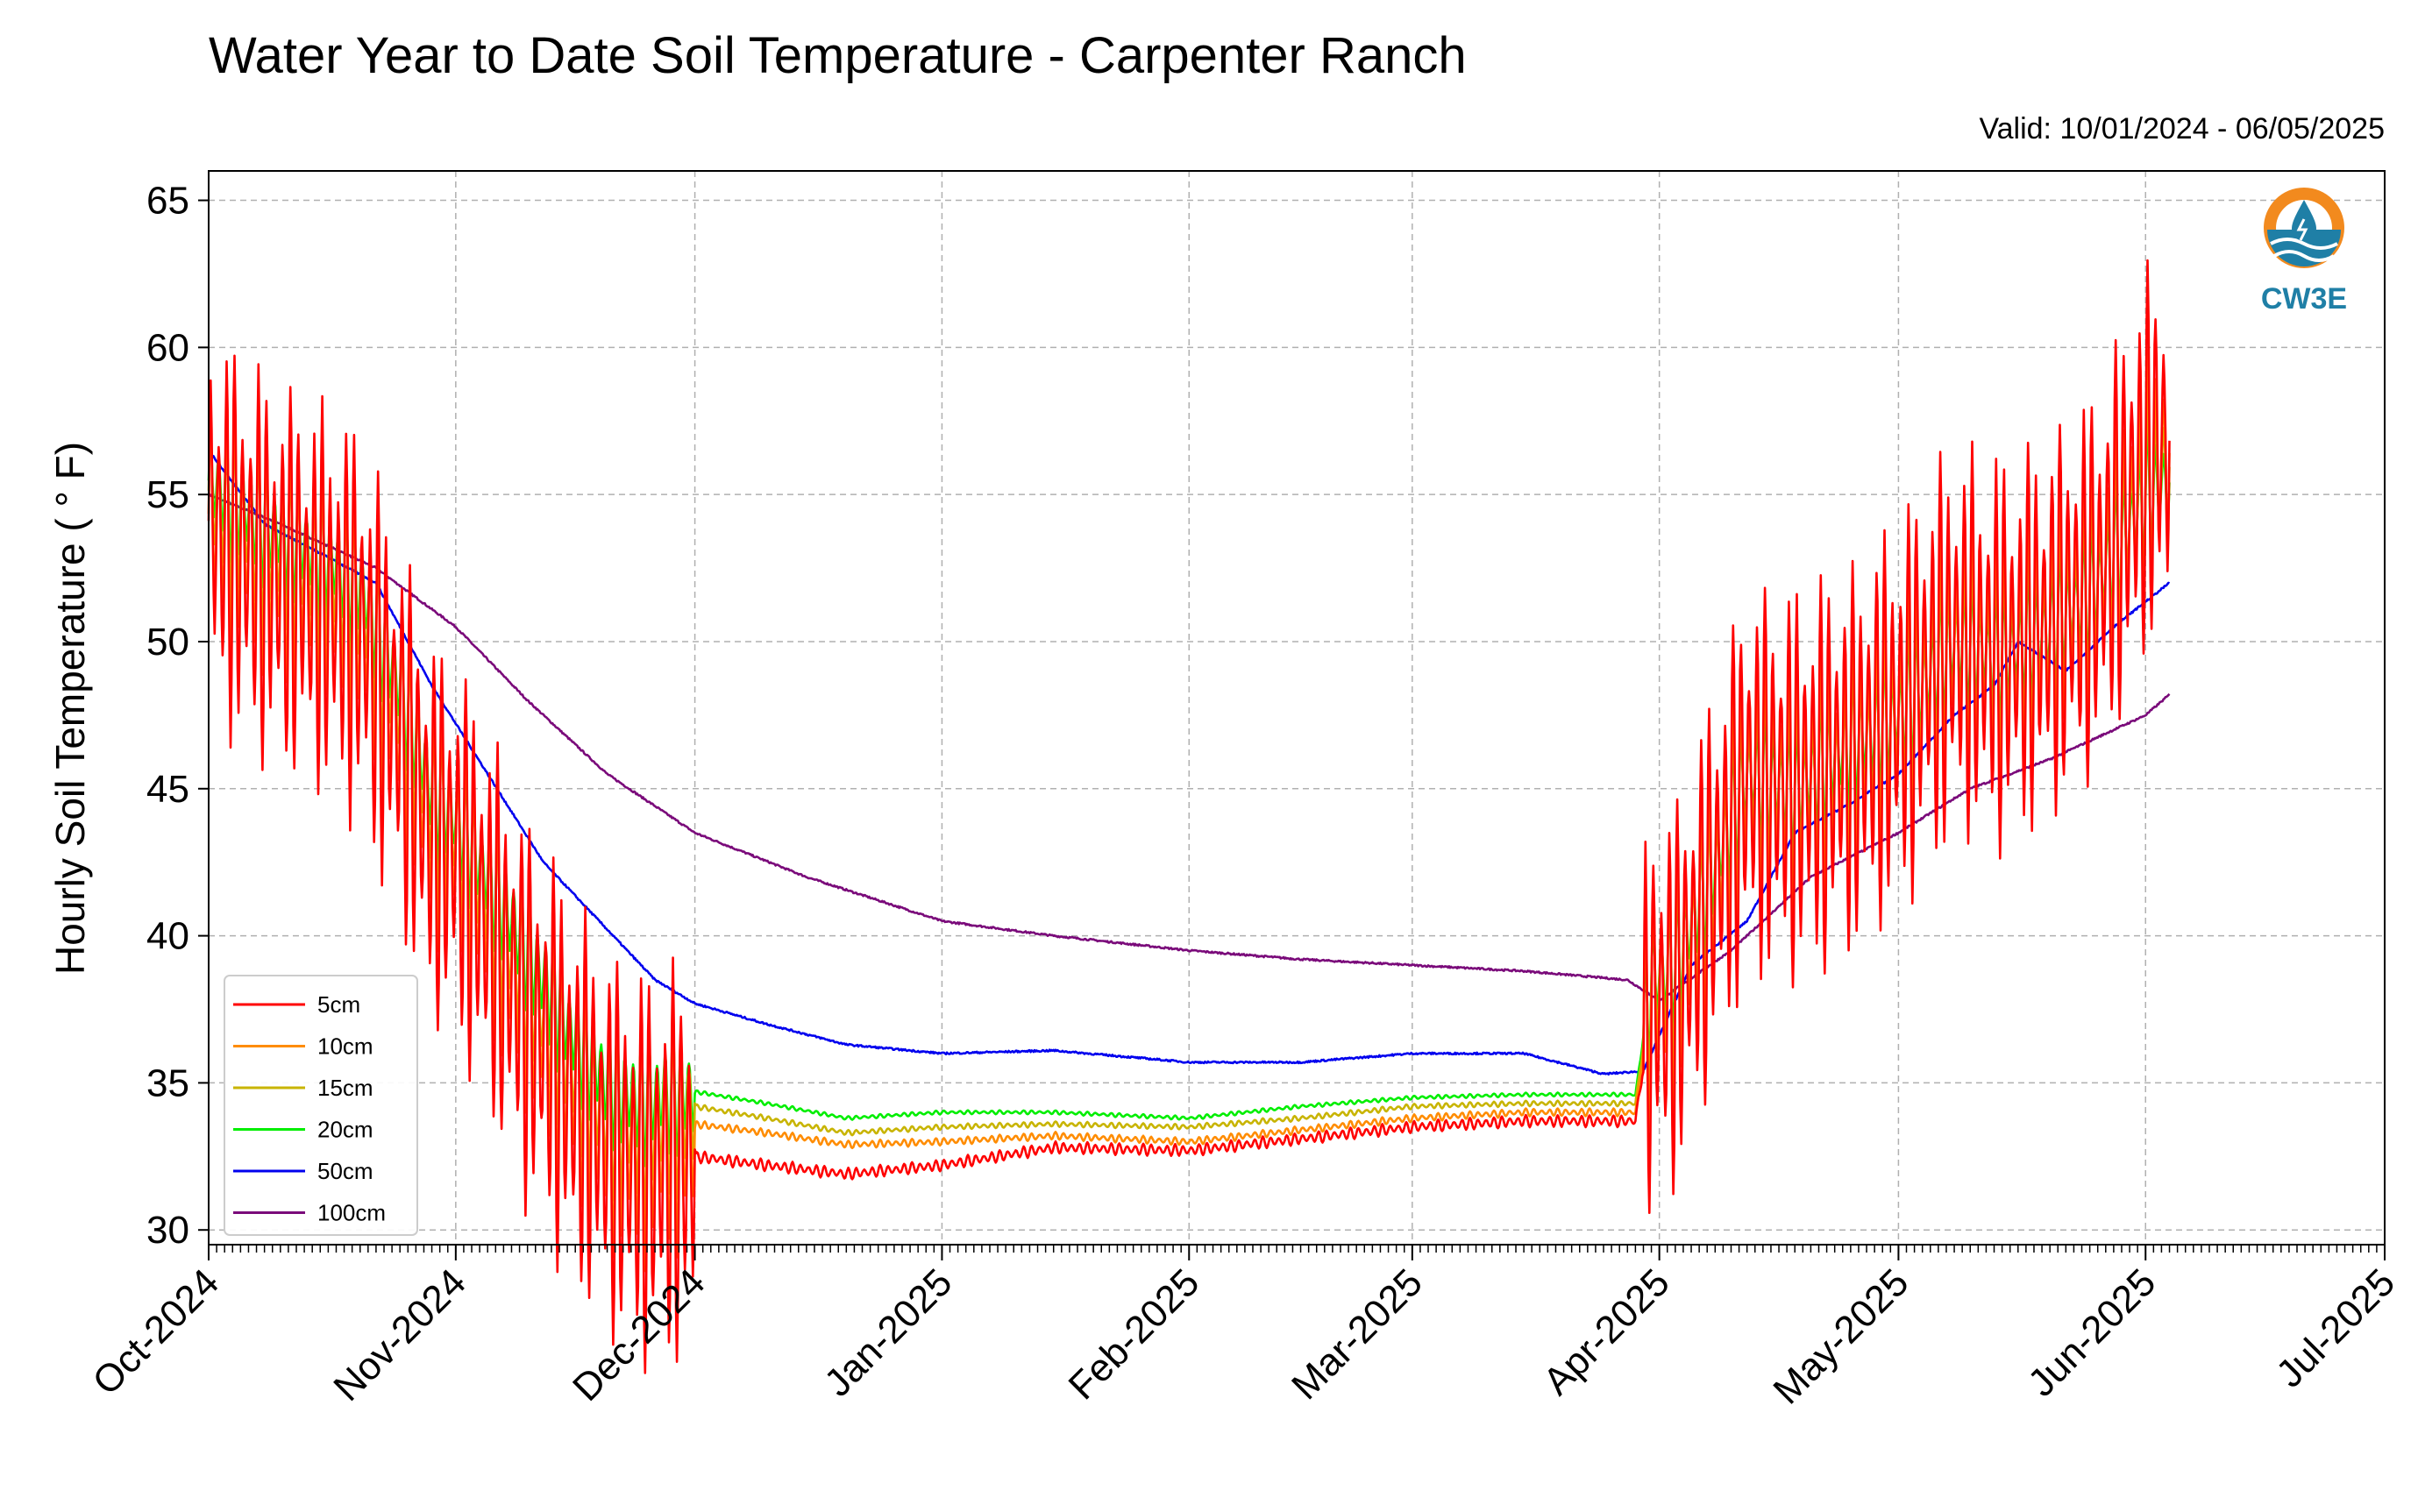  I want to click on y-tick-label: 60, so click(167, 347).